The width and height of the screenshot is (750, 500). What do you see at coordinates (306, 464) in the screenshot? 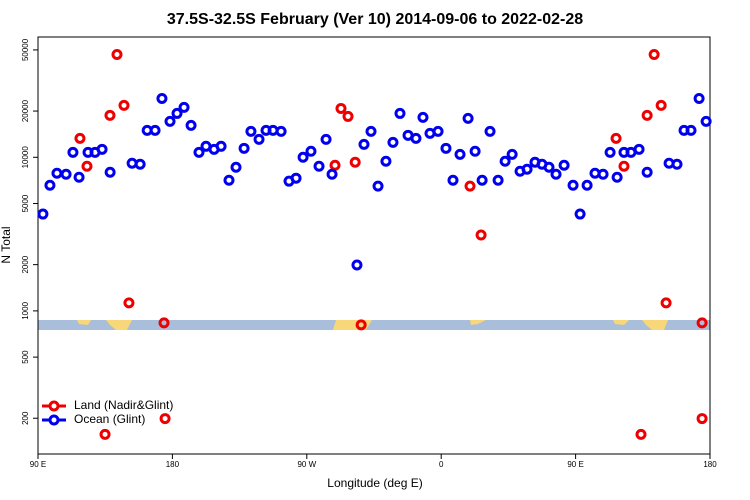
I see `x-tick-label: 90 W` at bounding box center [306, 464].